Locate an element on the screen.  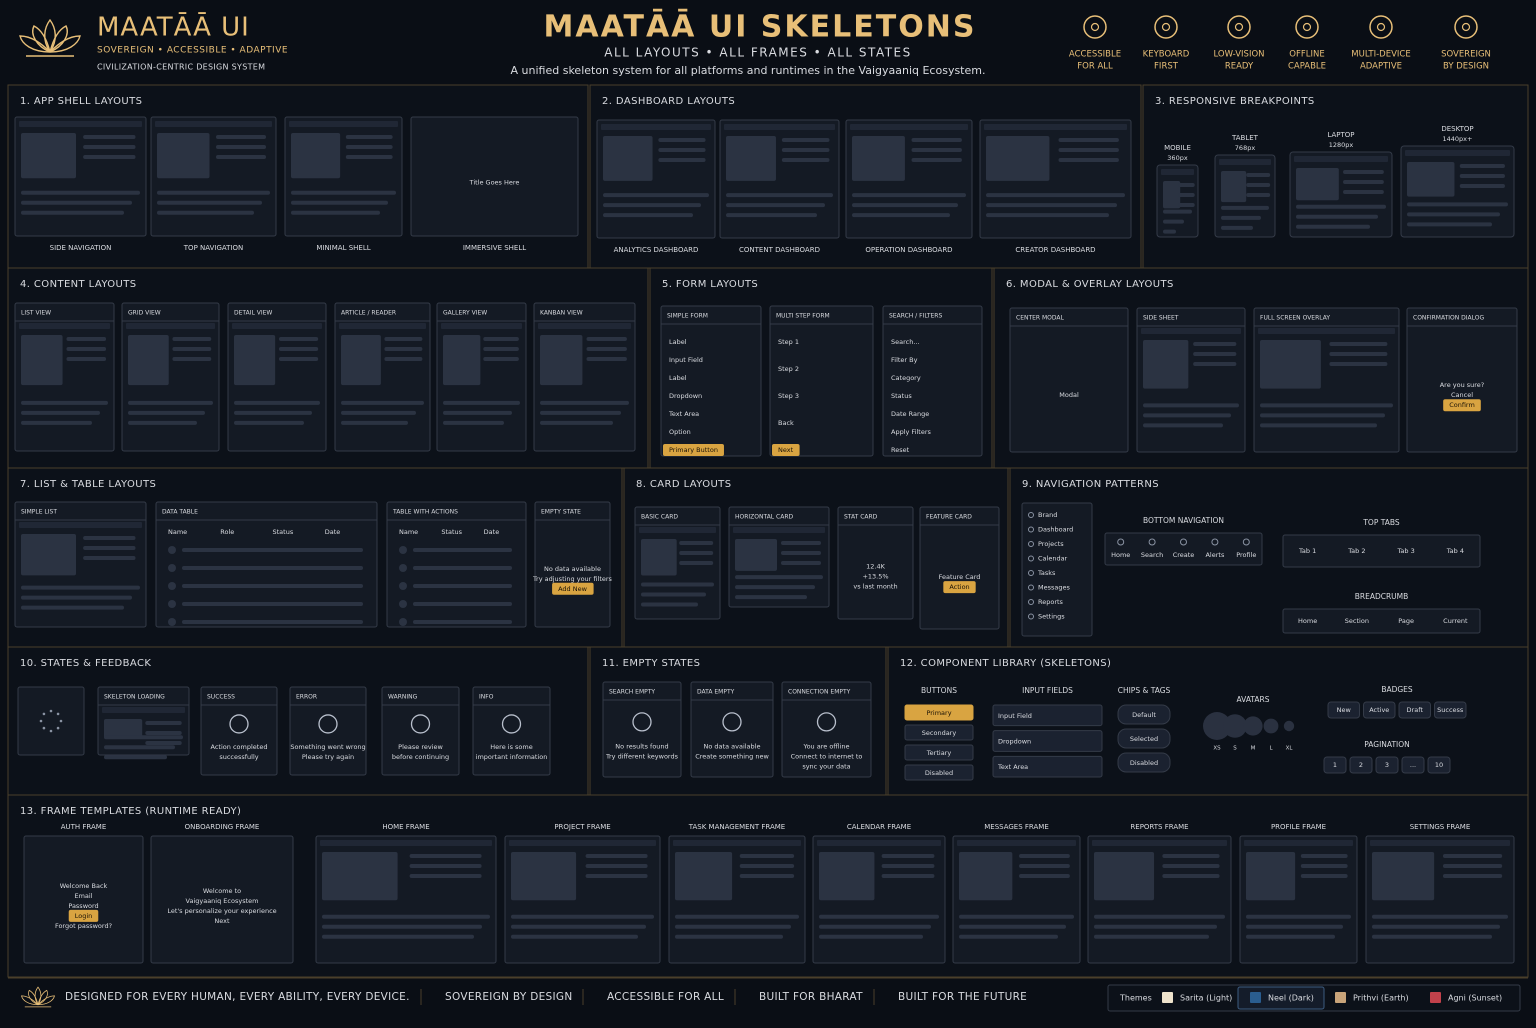
inner-text: Create something new is located at coordinates (732, 757).